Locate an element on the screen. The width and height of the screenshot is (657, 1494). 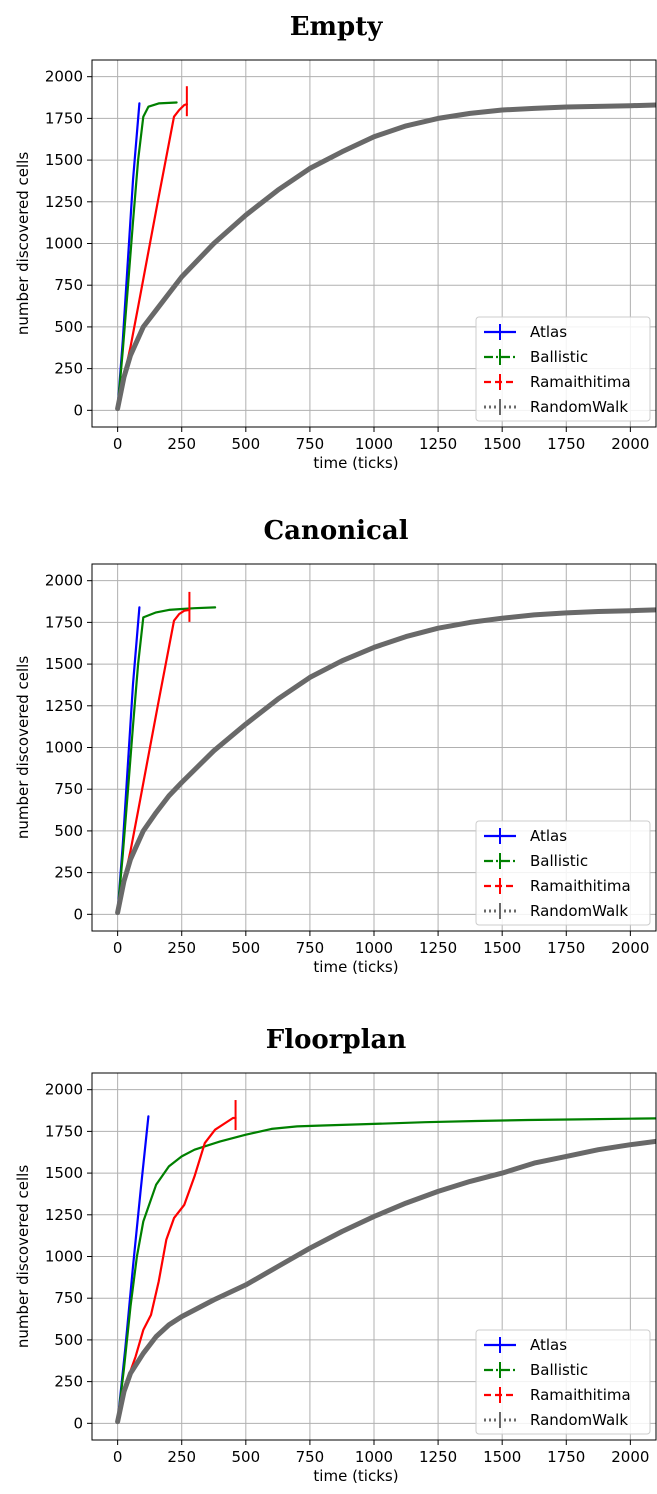
chart-title: Canonical is located at coordinates (335, 531).